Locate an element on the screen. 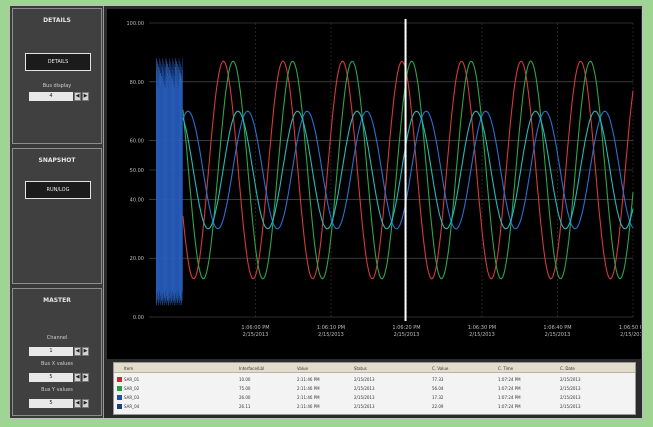 This screenshot has width=653, height=427. bus-y-values-stepper: 5 ◀ ▶ is located at coordinates (59, 403).